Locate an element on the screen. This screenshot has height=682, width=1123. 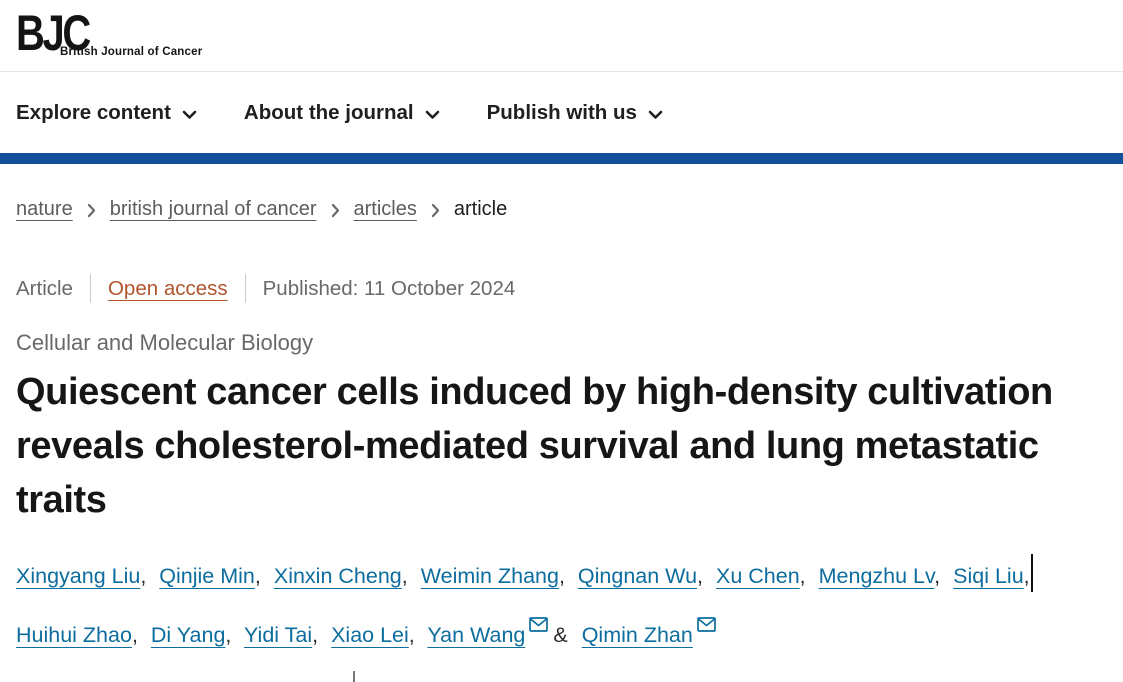
author-link: Di Yang is located at coordinates (188, 635).